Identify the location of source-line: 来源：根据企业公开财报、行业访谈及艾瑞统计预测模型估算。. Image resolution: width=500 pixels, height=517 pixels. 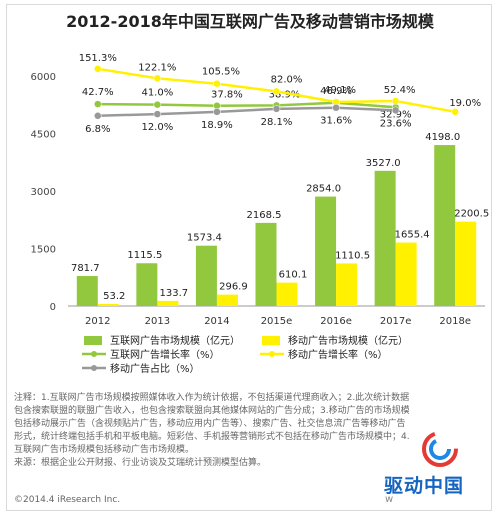
(140, 463).